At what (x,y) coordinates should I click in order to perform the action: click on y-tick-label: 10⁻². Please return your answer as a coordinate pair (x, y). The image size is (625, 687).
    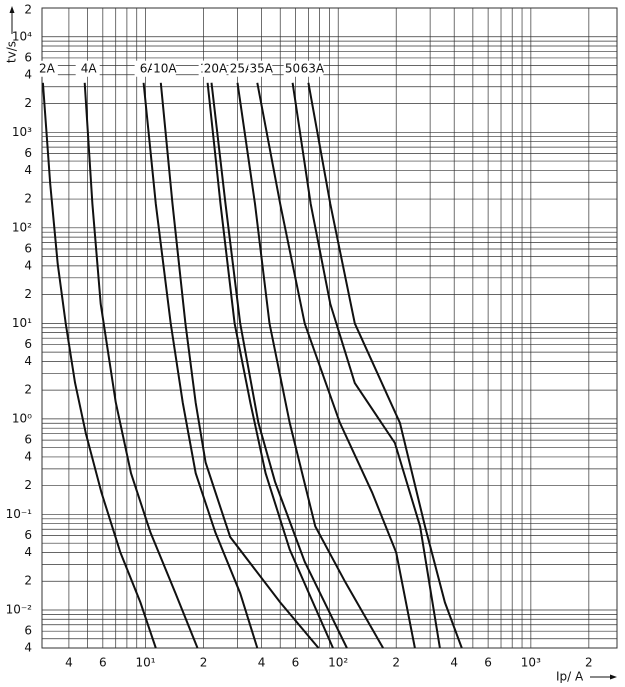
    Looking at the image, I should click on (19, 609).